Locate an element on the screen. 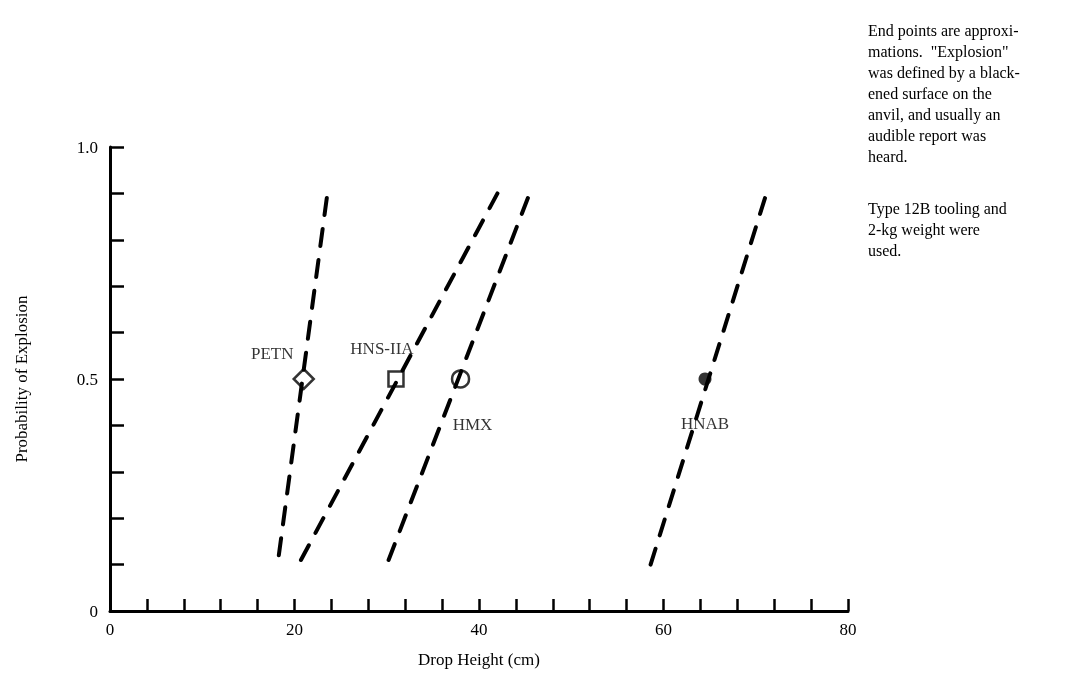 This screenshot has width=1079, height=683. series-label: PETN is located at coordinates (272, 353).